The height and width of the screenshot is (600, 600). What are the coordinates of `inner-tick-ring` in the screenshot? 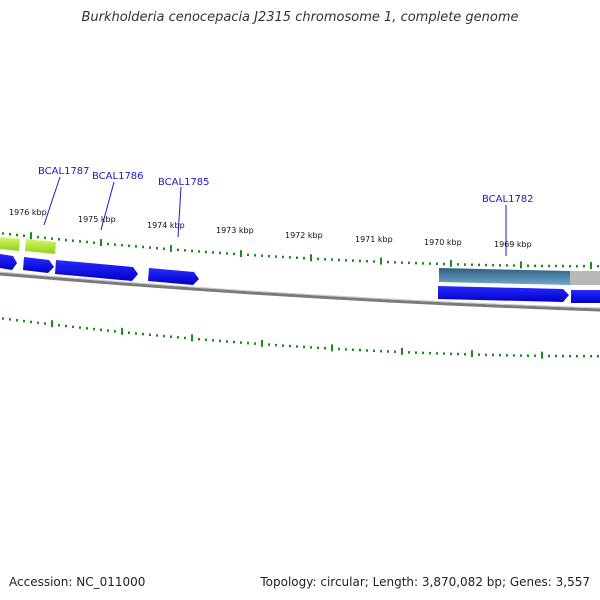 It's located at (300, 338).